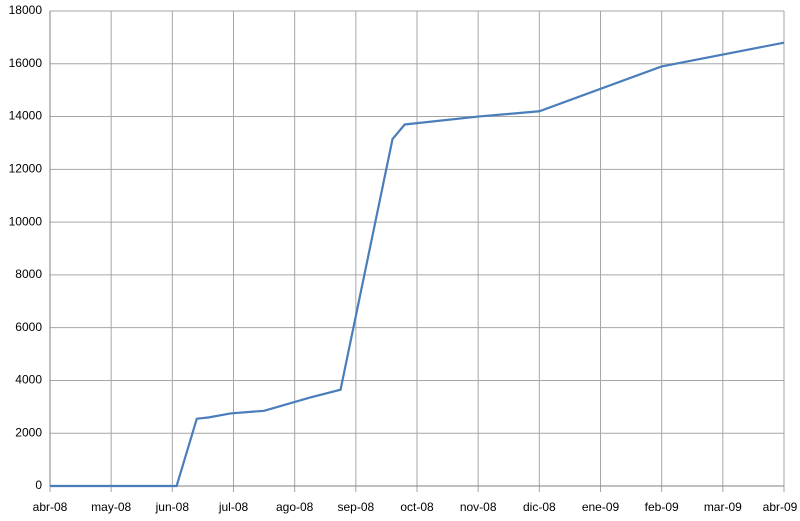  What do you see at coordinates (28, 327) in the screenshot?
I see `y-tick-label: 6000` at bounding box center [28, 327].